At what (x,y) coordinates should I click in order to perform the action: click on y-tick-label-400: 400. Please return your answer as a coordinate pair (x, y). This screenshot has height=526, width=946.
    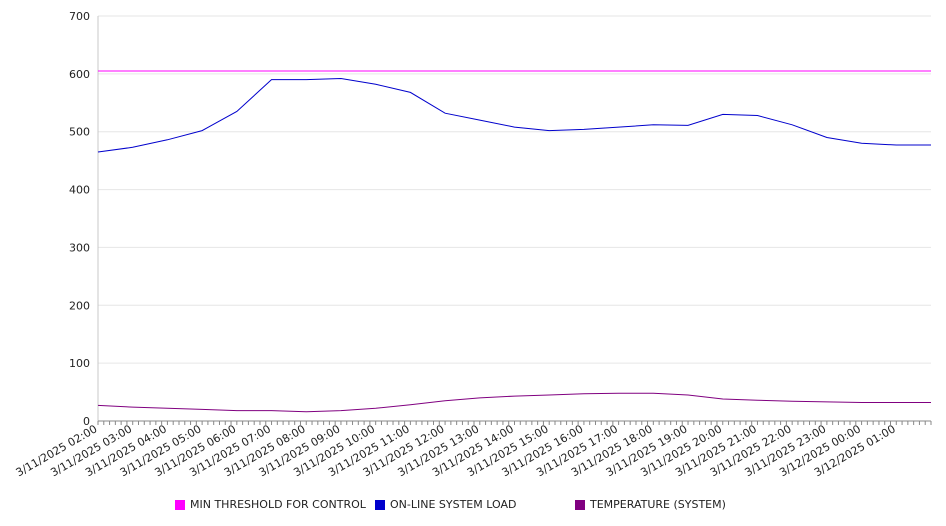
    Looking at the image, I should click on (79, 190).